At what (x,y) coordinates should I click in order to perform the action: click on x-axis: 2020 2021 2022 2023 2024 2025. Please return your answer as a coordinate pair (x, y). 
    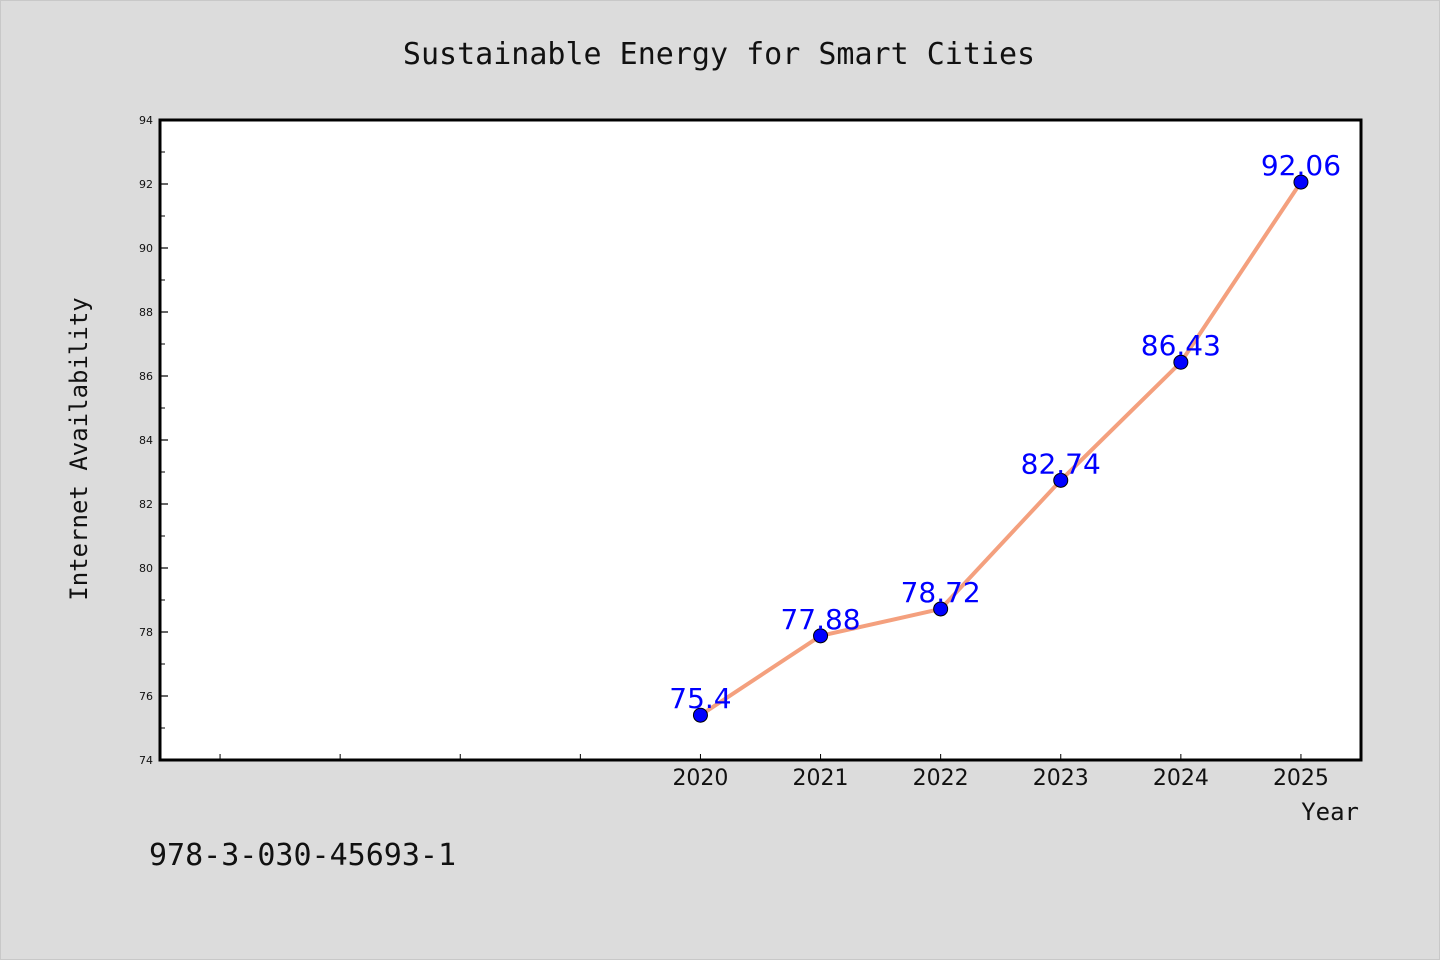
    Looking at the image, I should click on (774, 772).